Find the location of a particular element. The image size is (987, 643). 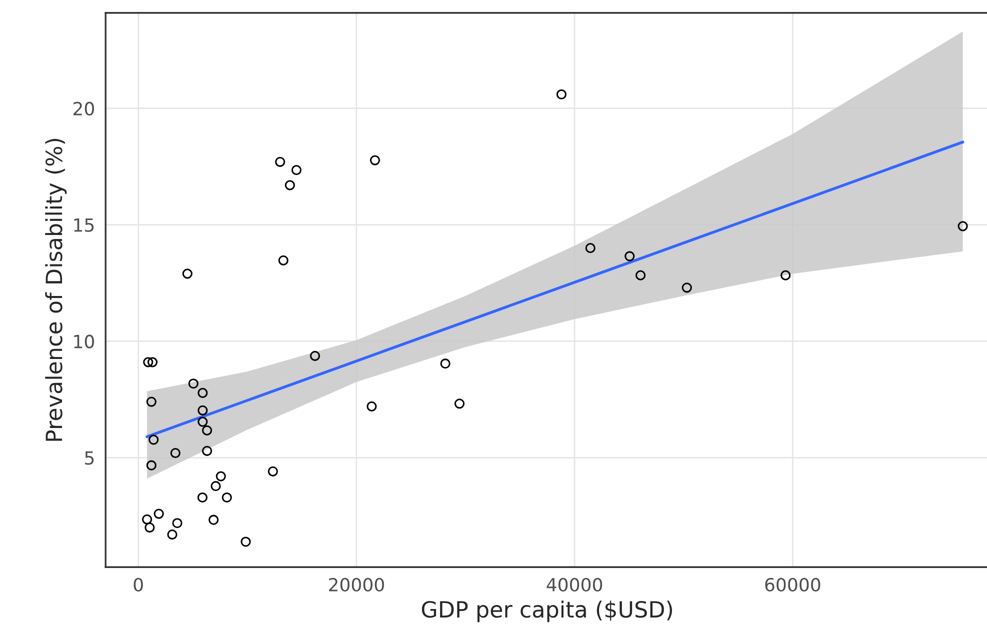

x-axis-title: GDP per capita ($USD) is located at coordinates (547, 611).